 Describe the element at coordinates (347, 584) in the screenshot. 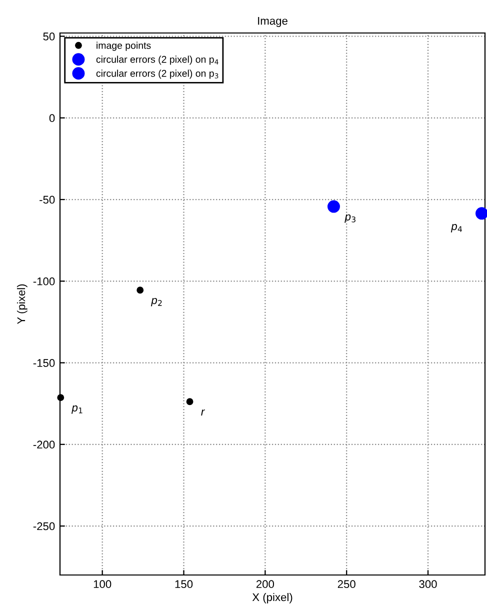

I see `x-tick-label: 250` at that location.